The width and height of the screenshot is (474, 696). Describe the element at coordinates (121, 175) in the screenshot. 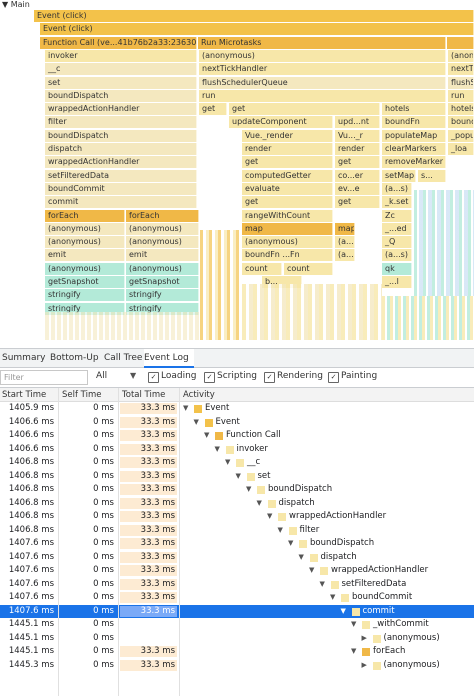

I see `flame-bar: setFilteredData` at that location.